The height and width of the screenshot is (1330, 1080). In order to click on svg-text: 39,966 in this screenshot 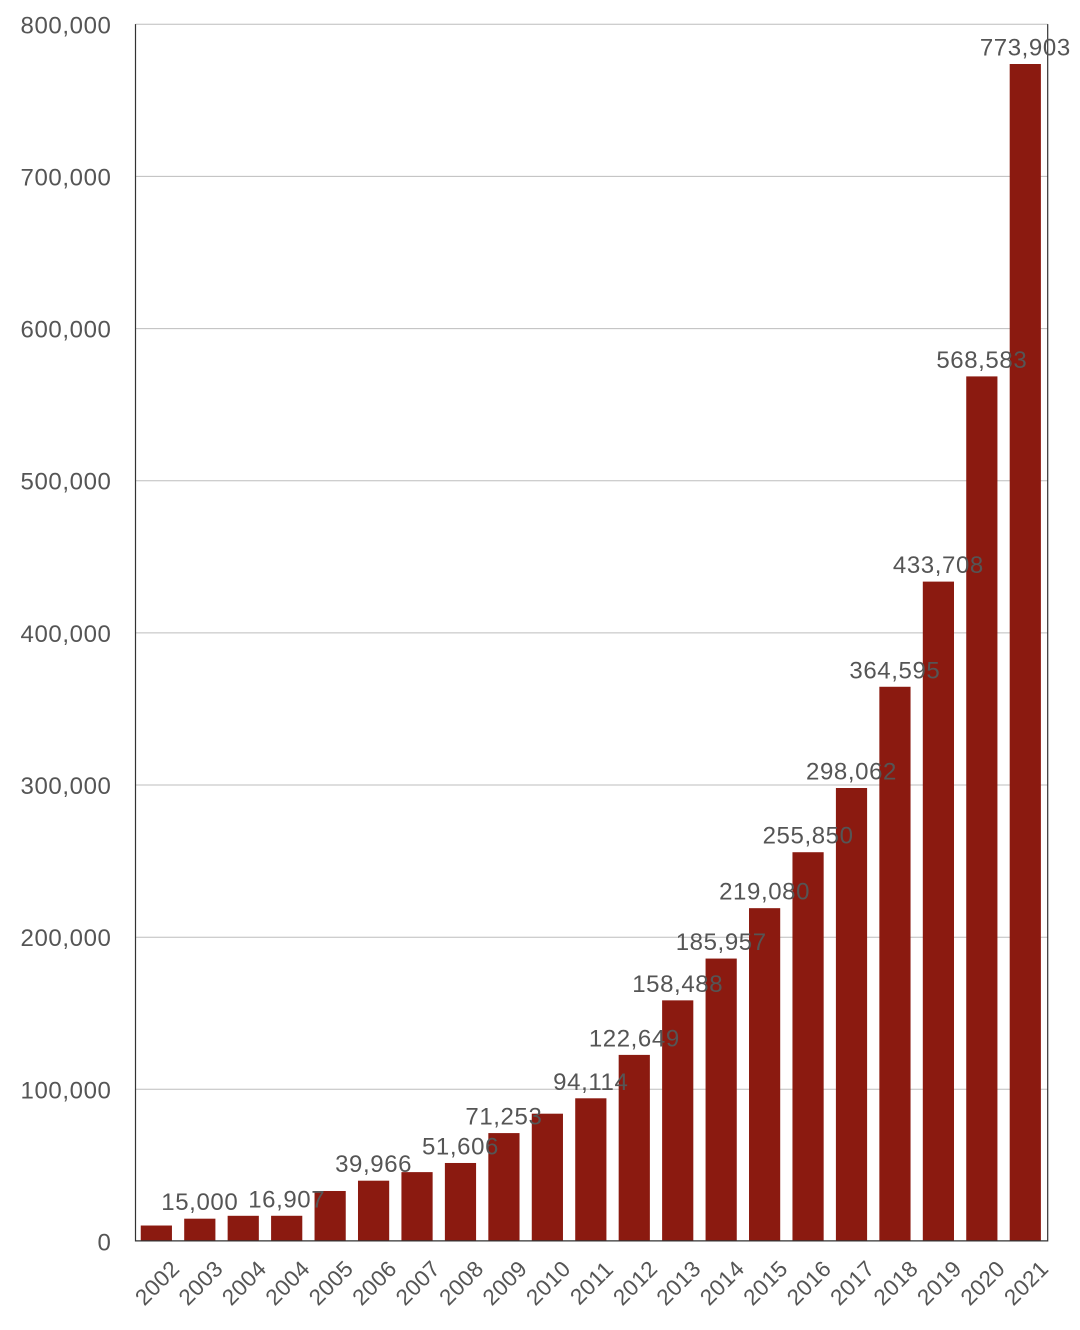, I will do `click(373, 1164)`.